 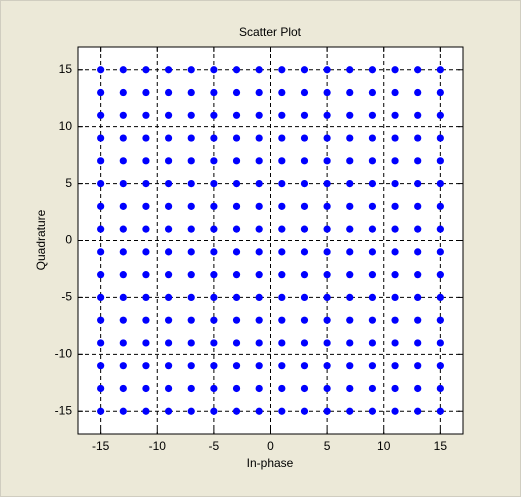 What do you see at coordinates (214, 446) in the screenshot?
I see `x-tick-label: -5` at bounding box center [214, 446].